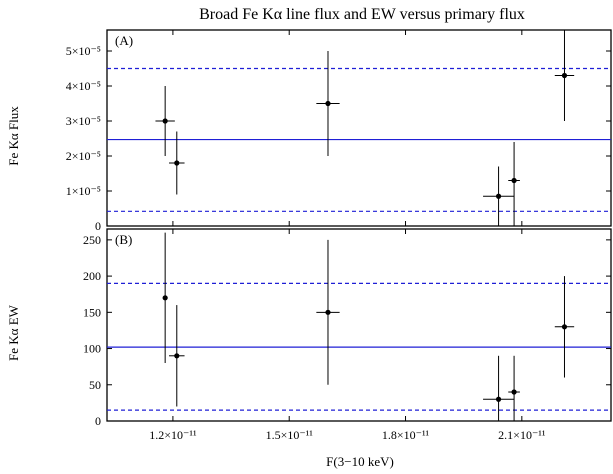 Image resolution: width=613 pixels, height=474 pixels. I want to click on x-tick-label-2: 1.8×10⁻¹¹, so click(406, 435).